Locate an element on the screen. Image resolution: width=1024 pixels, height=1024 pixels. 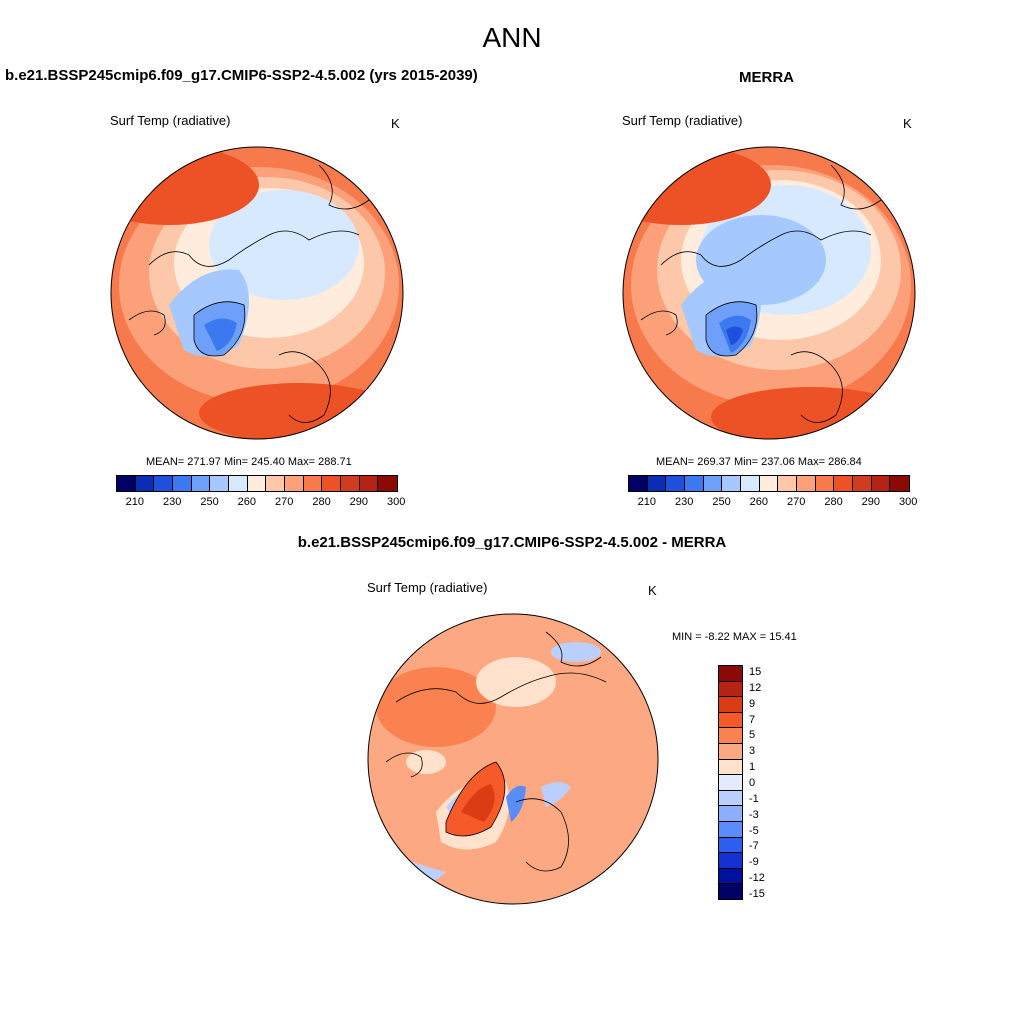
figure-title: ANN is located at coordinates (512, 37).